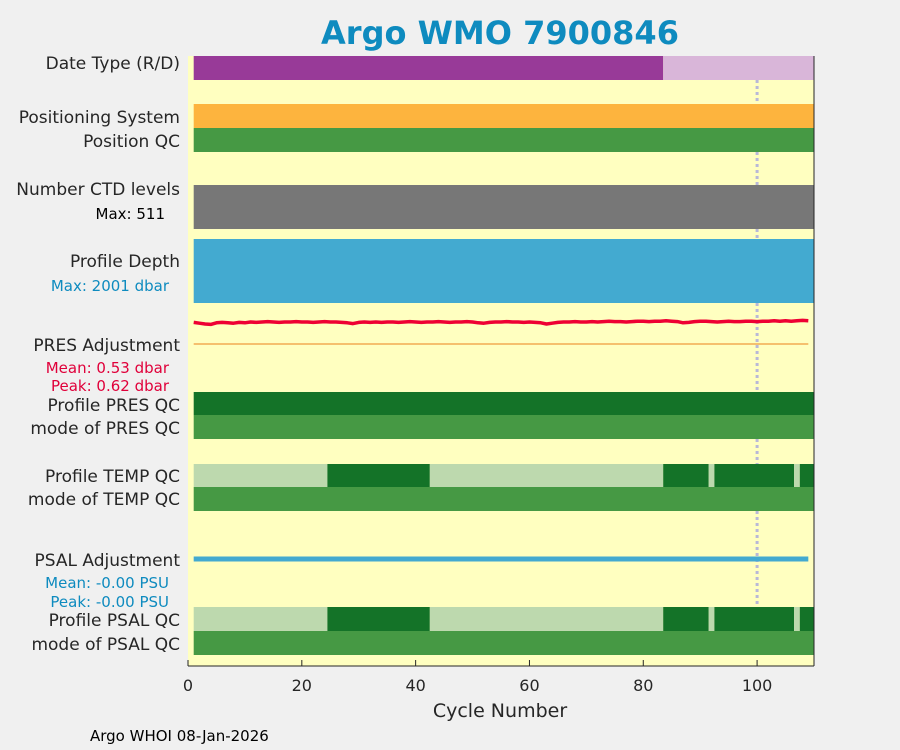 This screenshot has height=750, width=900. I want to click on label-date-type: Date Type (R/D), so click(113, 64).